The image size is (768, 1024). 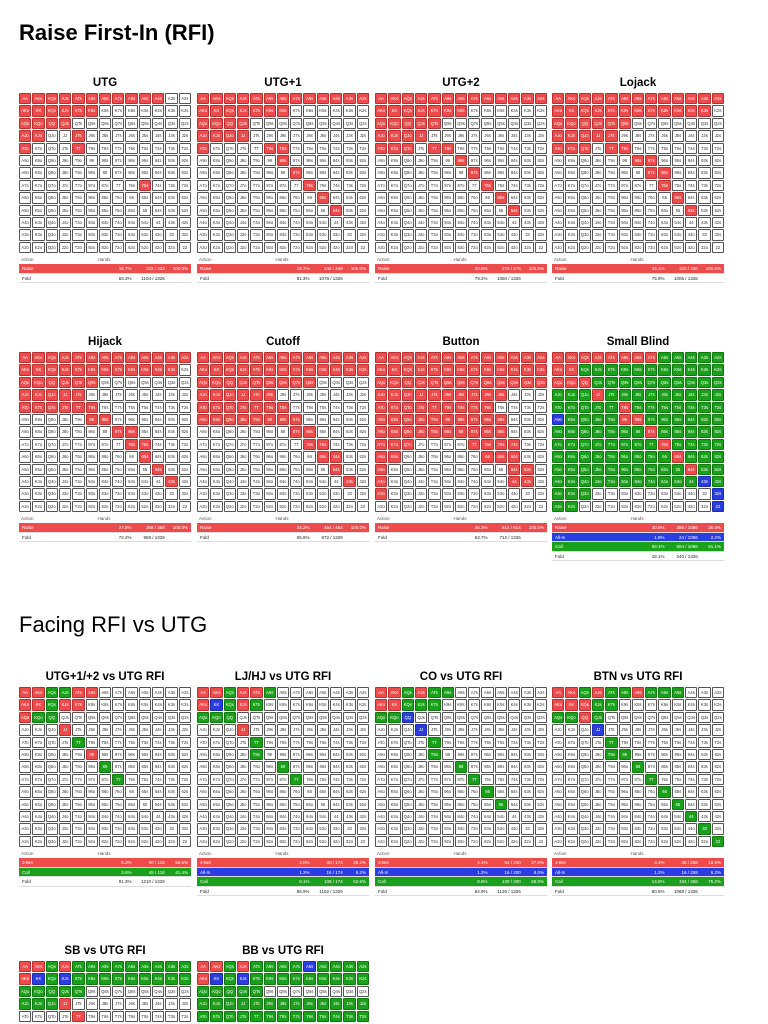 I want to click on hand-cell: 98s, so click(x=461, y=754).